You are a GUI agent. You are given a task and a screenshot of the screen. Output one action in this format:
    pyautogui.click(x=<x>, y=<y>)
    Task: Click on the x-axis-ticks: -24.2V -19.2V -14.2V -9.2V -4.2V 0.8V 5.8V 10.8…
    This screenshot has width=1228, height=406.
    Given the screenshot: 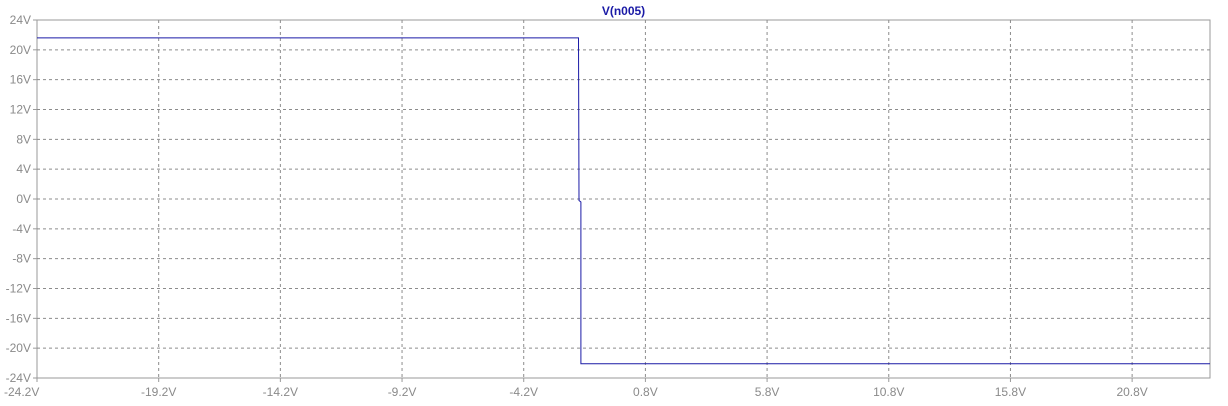 What is the action you would take?
    pyautogui.click(x=576, y=388)
    